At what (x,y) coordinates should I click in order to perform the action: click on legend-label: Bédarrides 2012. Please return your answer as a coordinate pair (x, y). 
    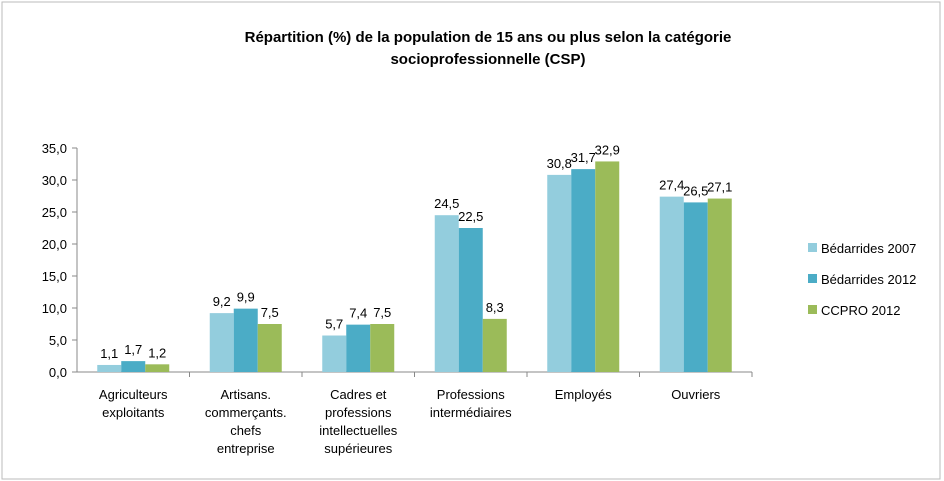
    Looking at the image, I should click on (868, 279).